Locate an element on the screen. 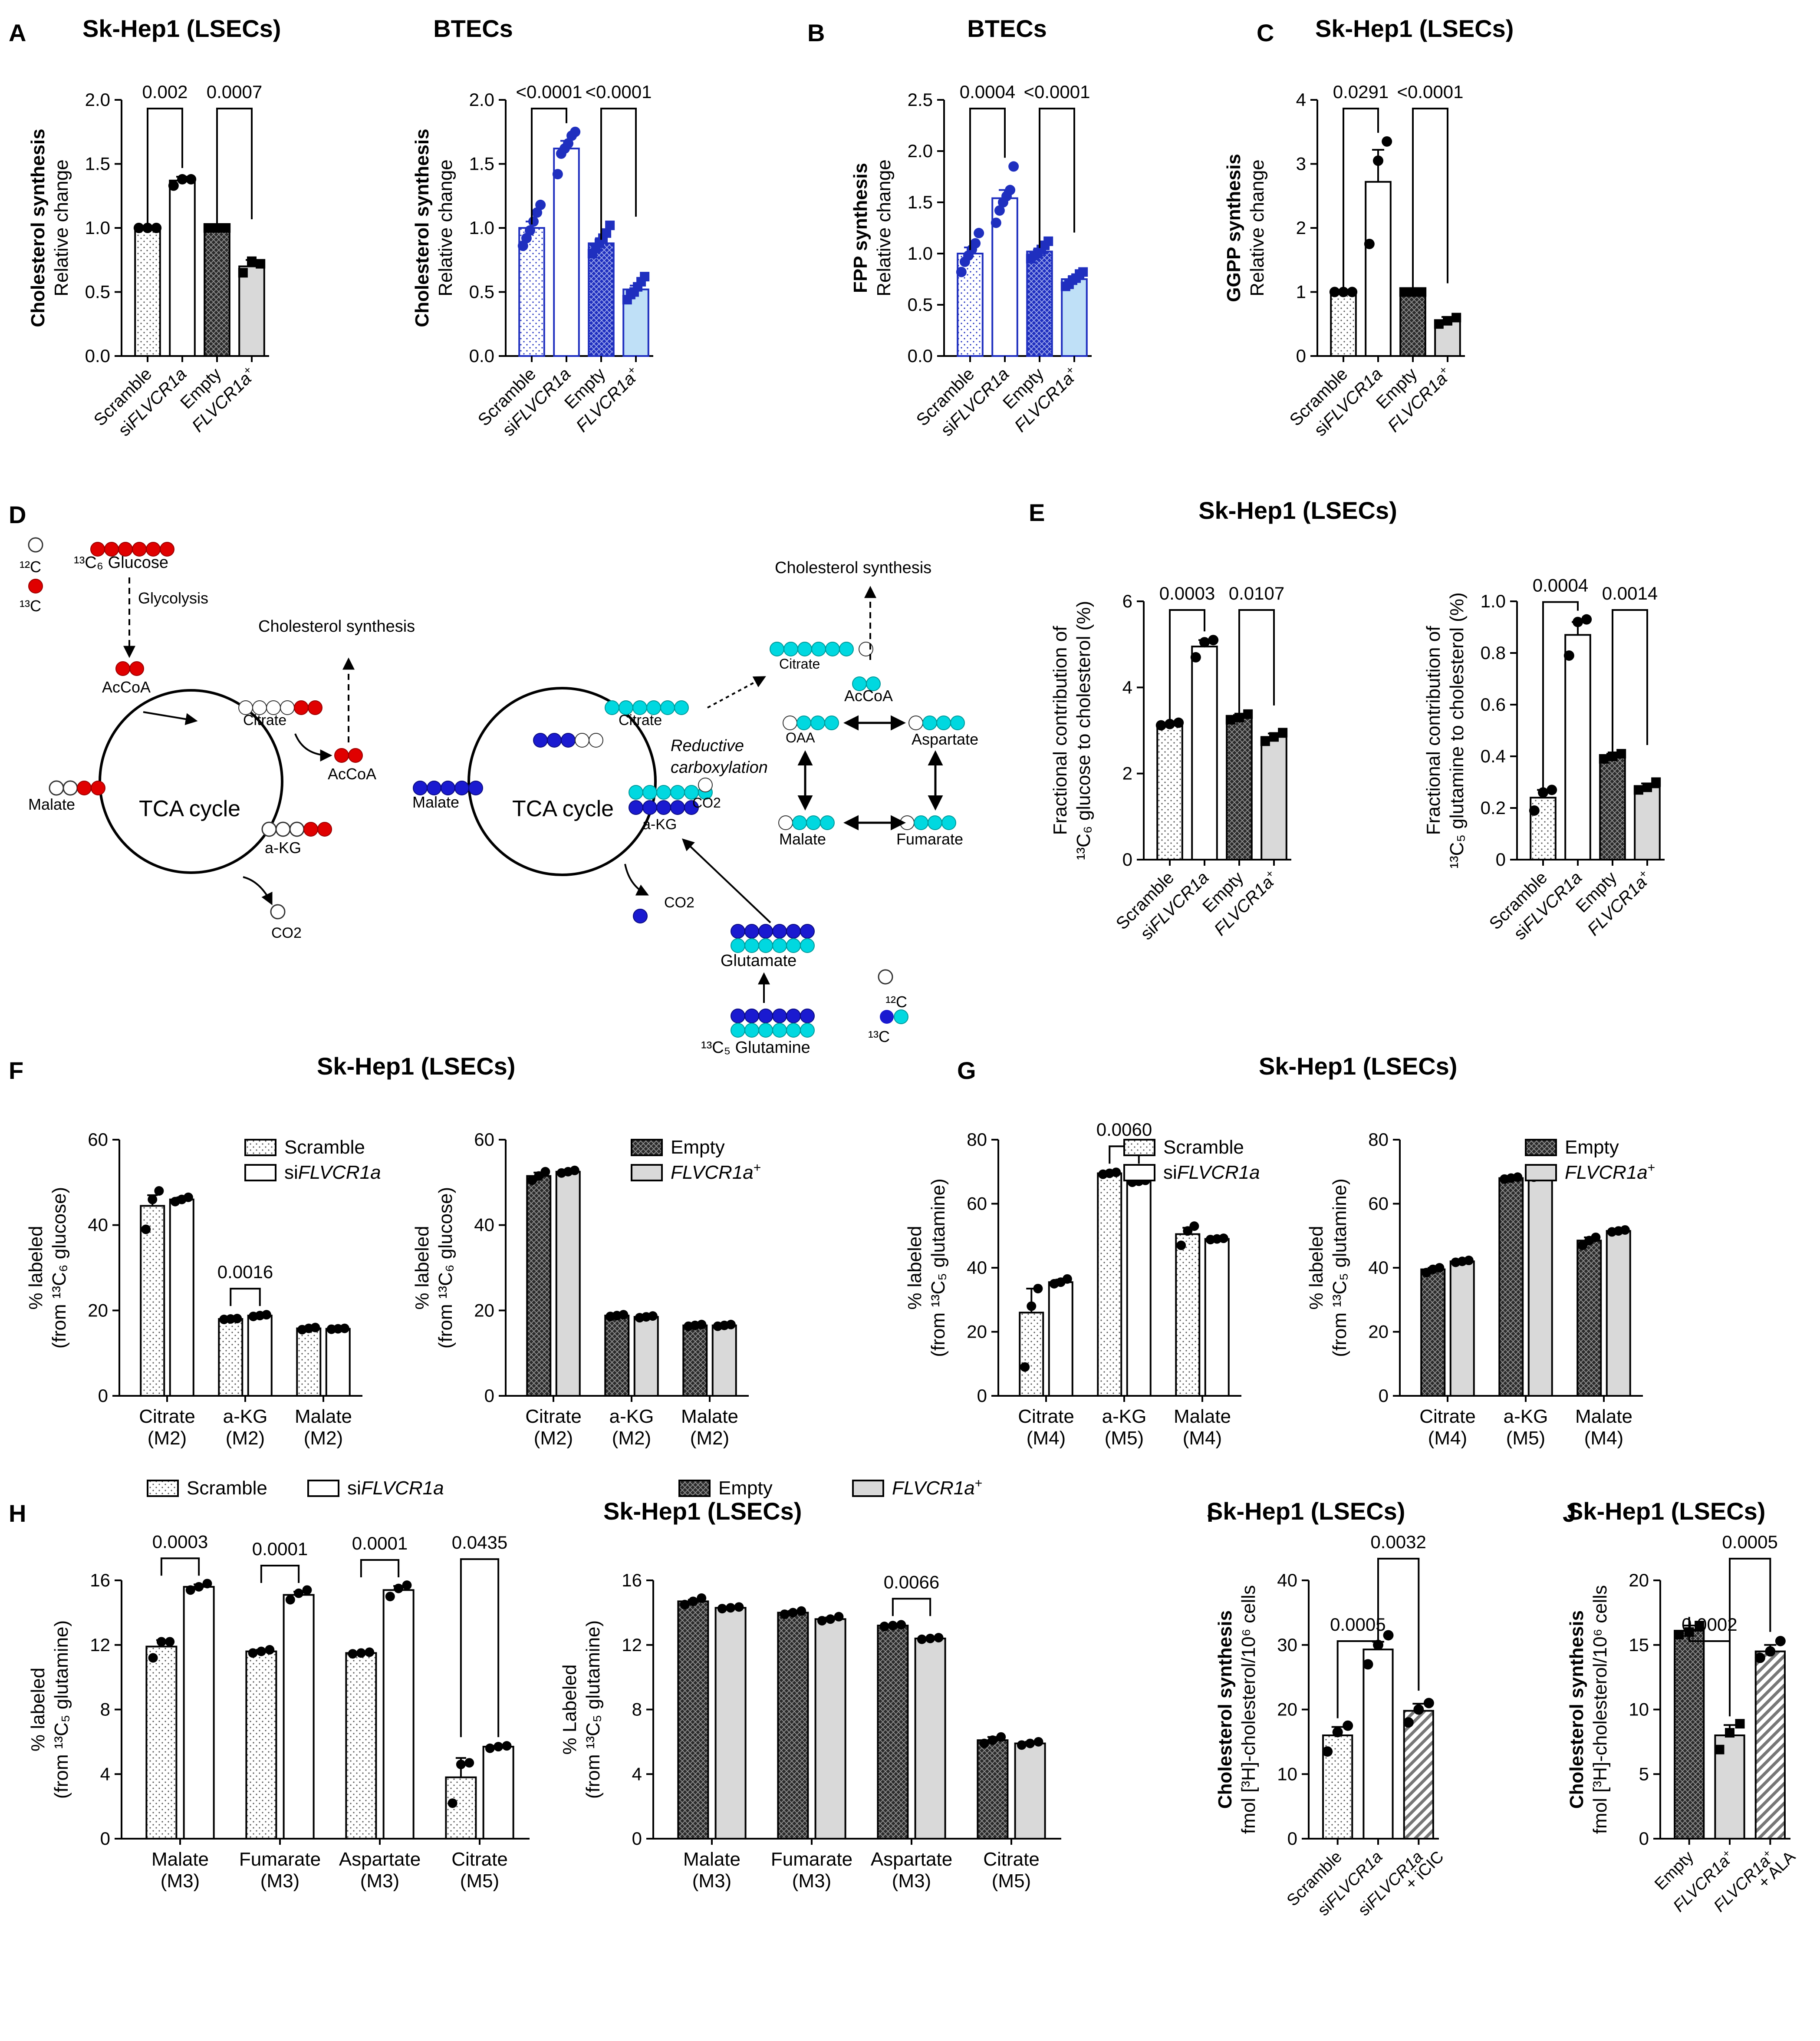  citrate-label-1: Citrate is located at coordinates (264, 720).